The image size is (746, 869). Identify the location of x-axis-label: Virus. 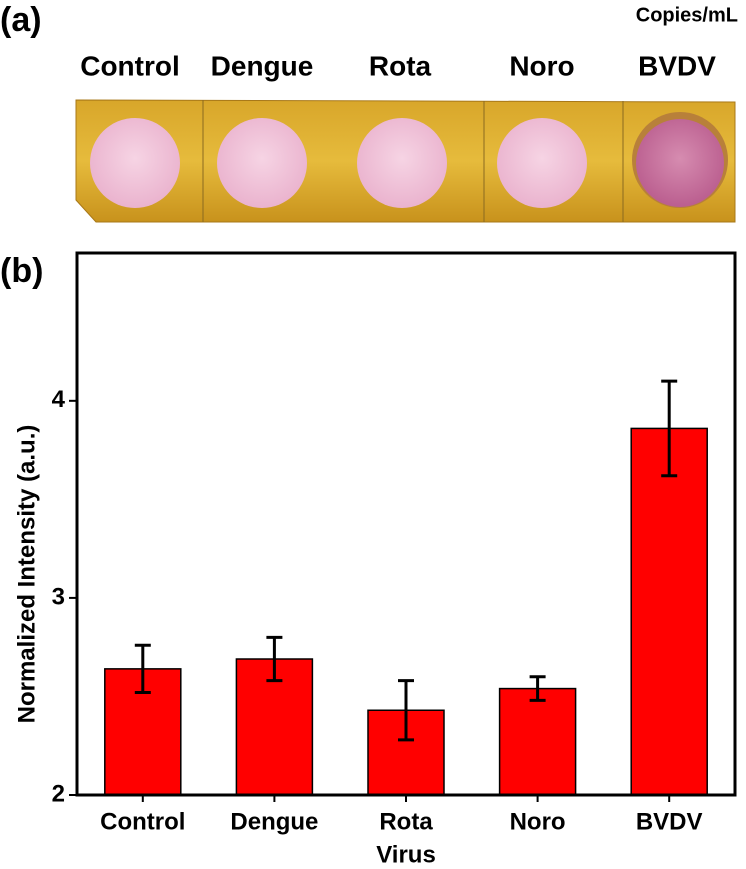
(406, 854).